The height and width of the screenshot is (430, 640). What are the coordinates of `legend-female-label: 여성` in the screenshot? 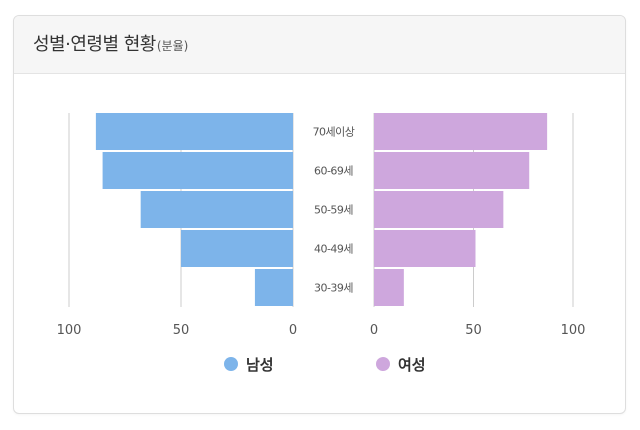 It's located at (412, 364).